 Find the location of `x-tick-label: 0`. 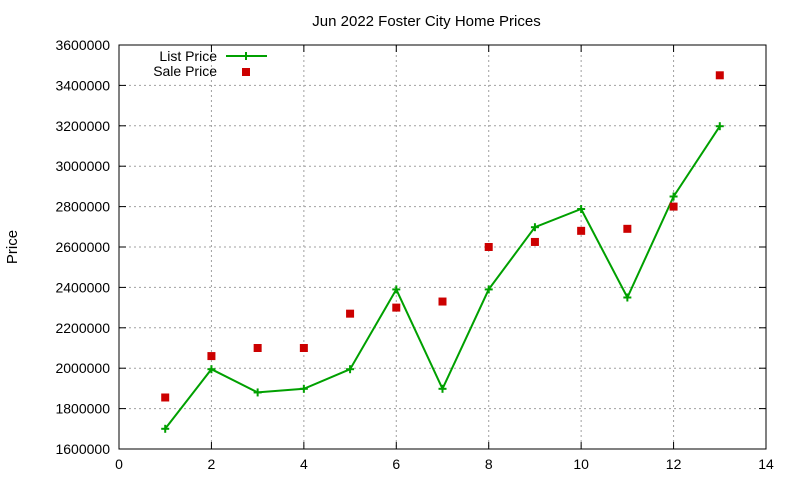

x-tick-label: 0 is located at coordinates (119, 464).